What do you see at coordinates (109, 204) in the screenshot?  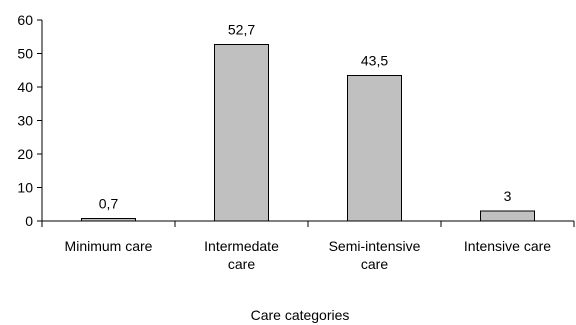 I see `data-label: 0,7` at bounding box center [109, 204].